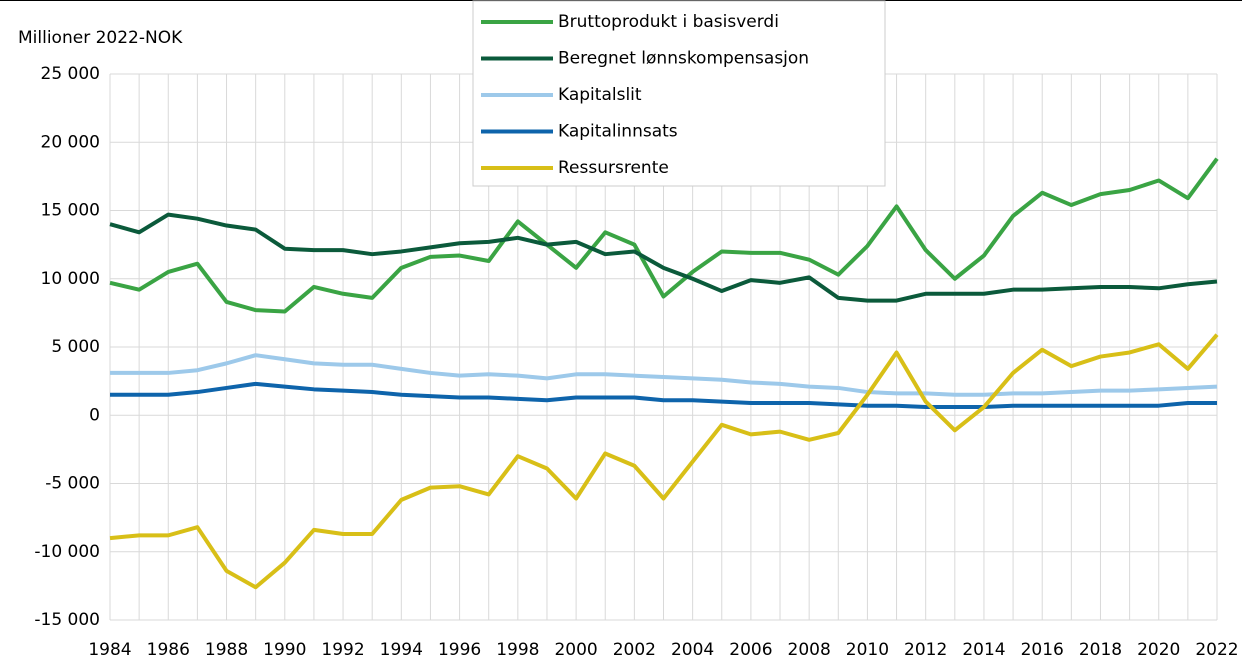  I want to click on y-tick-label: 5 000, so click(75, 347).